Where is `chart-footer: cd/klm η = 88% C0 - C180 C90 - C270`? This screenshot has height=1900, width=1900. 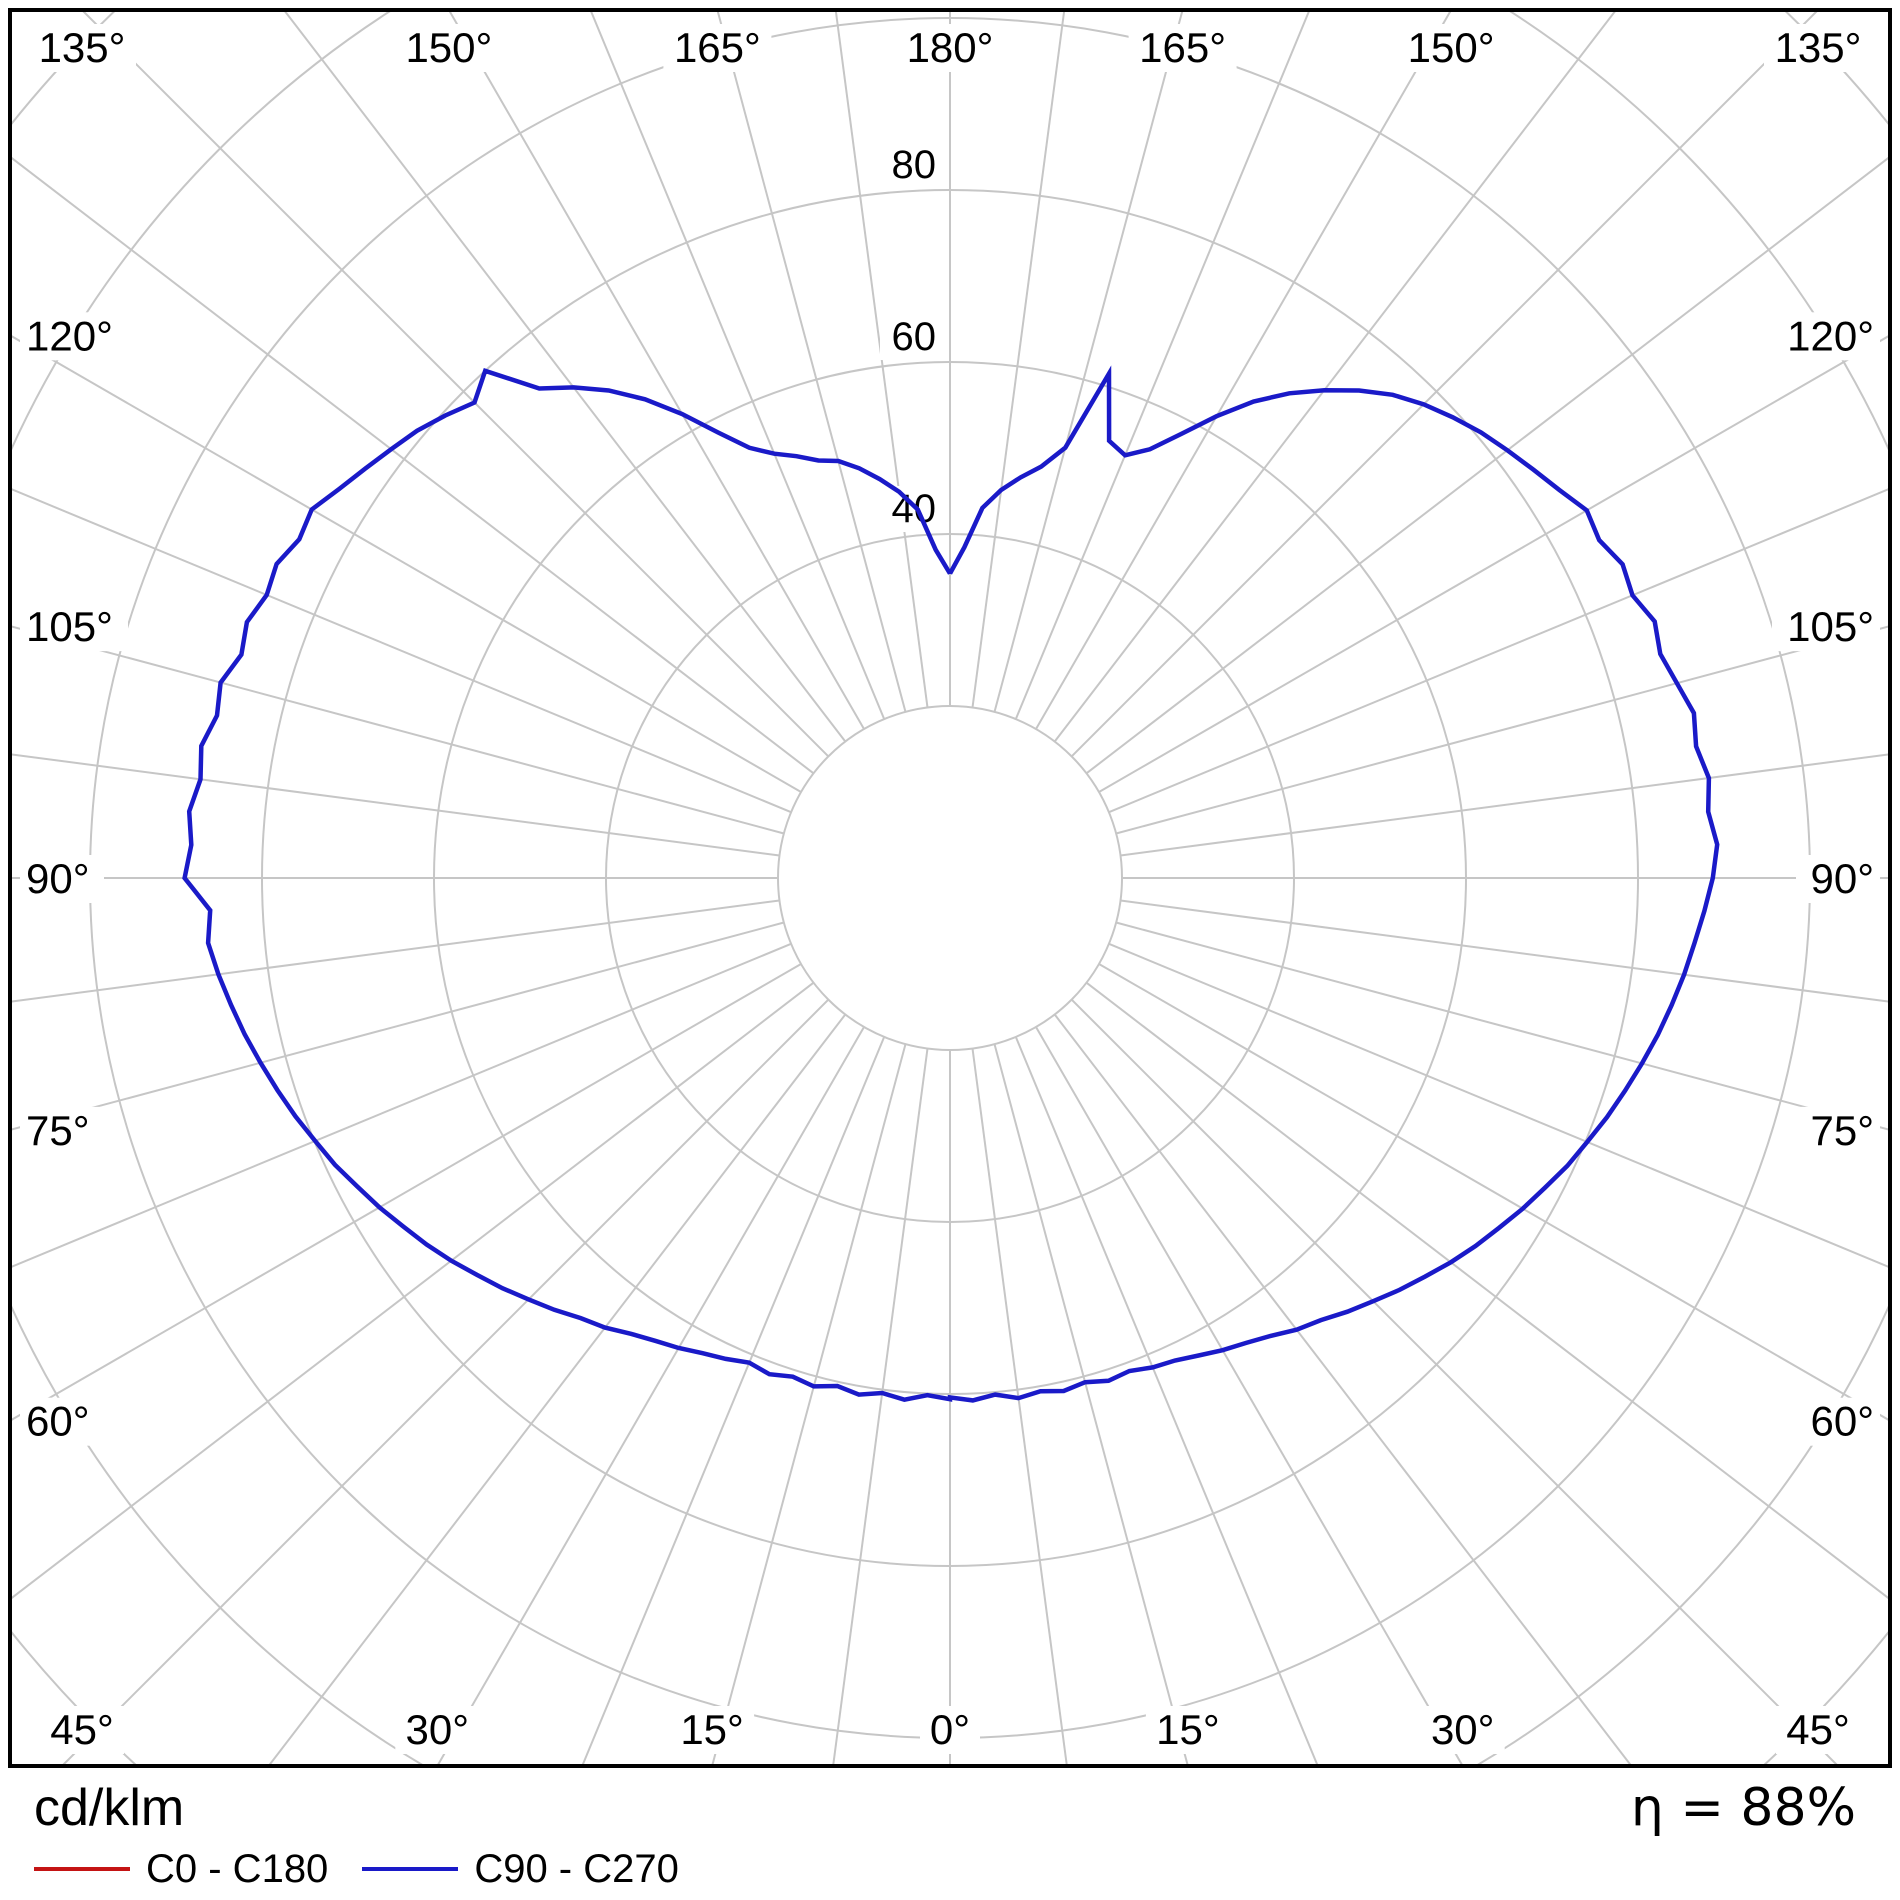 chart-footer: cd/klm η = 88% C0 - C180 C90 - C270 is located at coordinates (945, 1834).